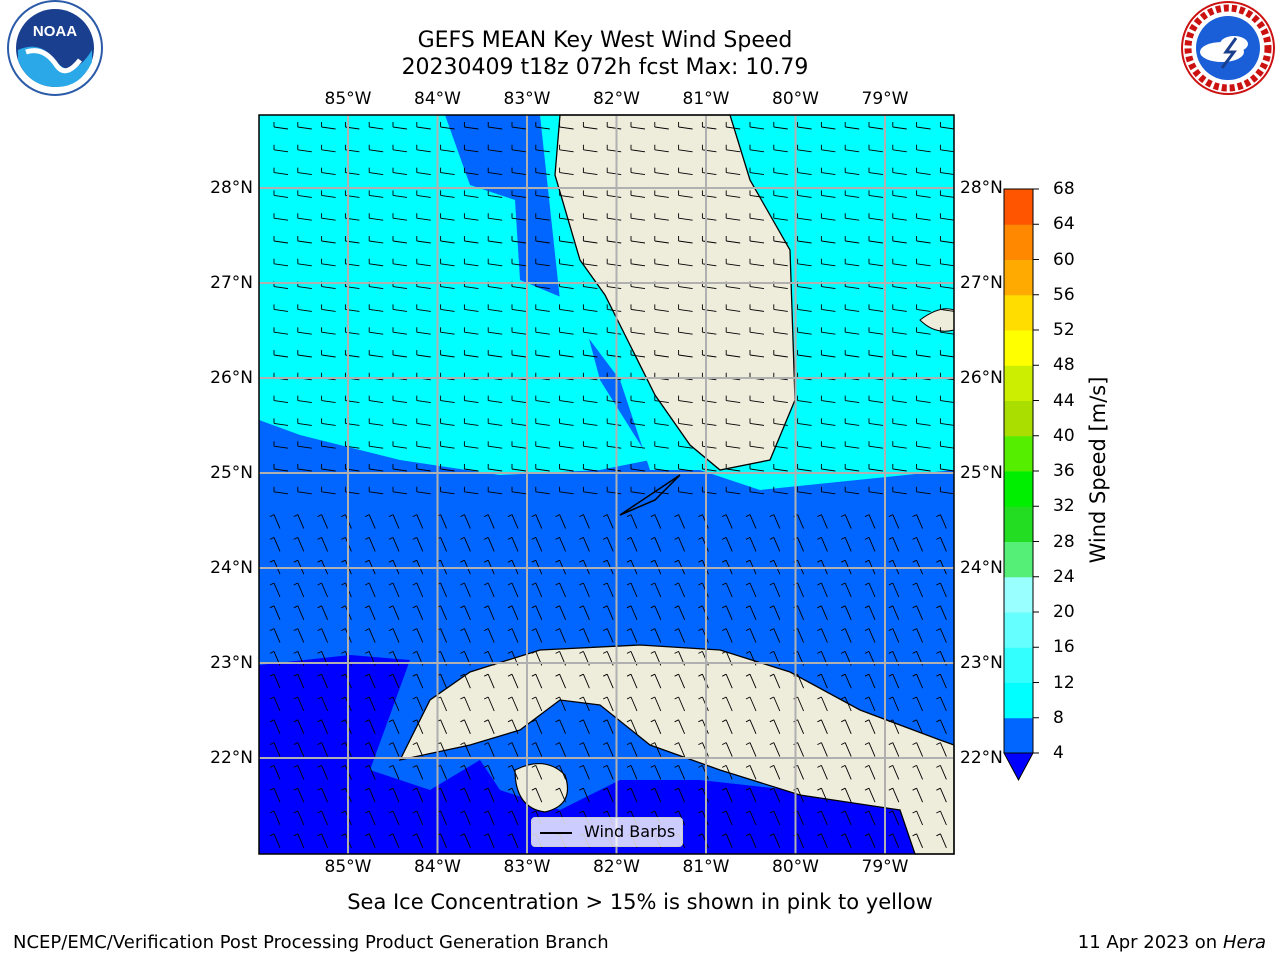 The height and width of the screenshot is (960, 1280). What do you see at coordinates (675, 292) in the screenshot?
I see `florida-land` at bounding box center [675, 292].